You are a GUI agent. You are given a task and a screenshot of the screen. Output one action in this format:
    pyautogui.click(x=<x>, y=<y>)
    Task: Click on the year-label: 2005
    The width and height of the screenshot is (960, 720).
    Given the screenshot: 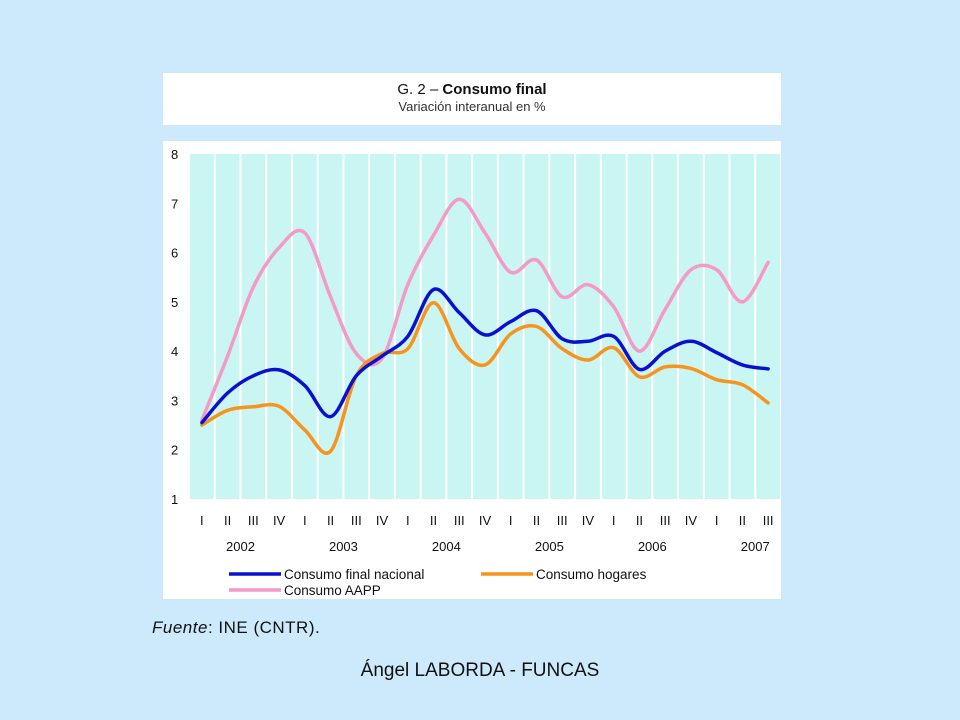 What is the action you would take?
    pyautogui.click(x=549, y=546)
    